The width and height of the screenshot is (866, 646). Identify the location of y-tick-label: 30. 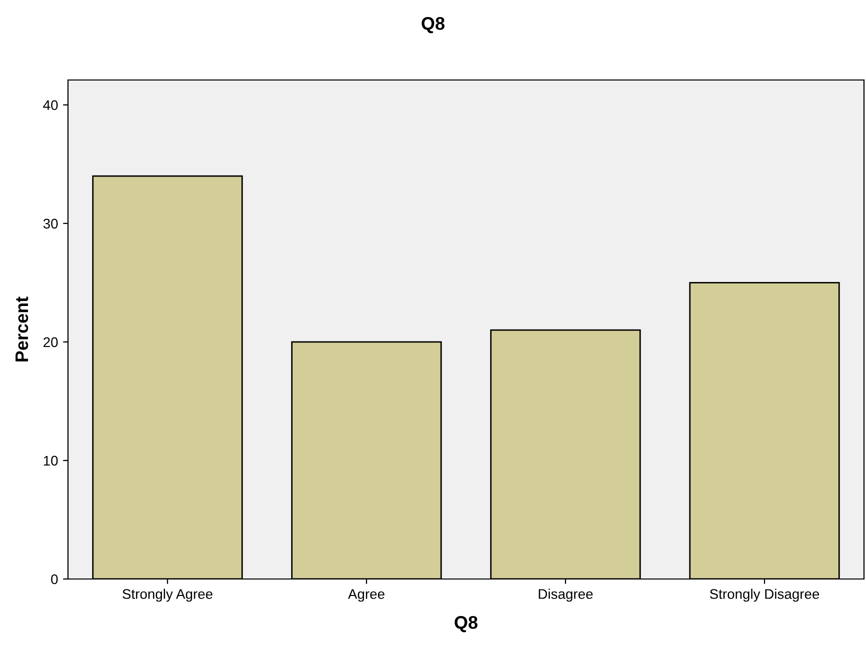
(50, 223).